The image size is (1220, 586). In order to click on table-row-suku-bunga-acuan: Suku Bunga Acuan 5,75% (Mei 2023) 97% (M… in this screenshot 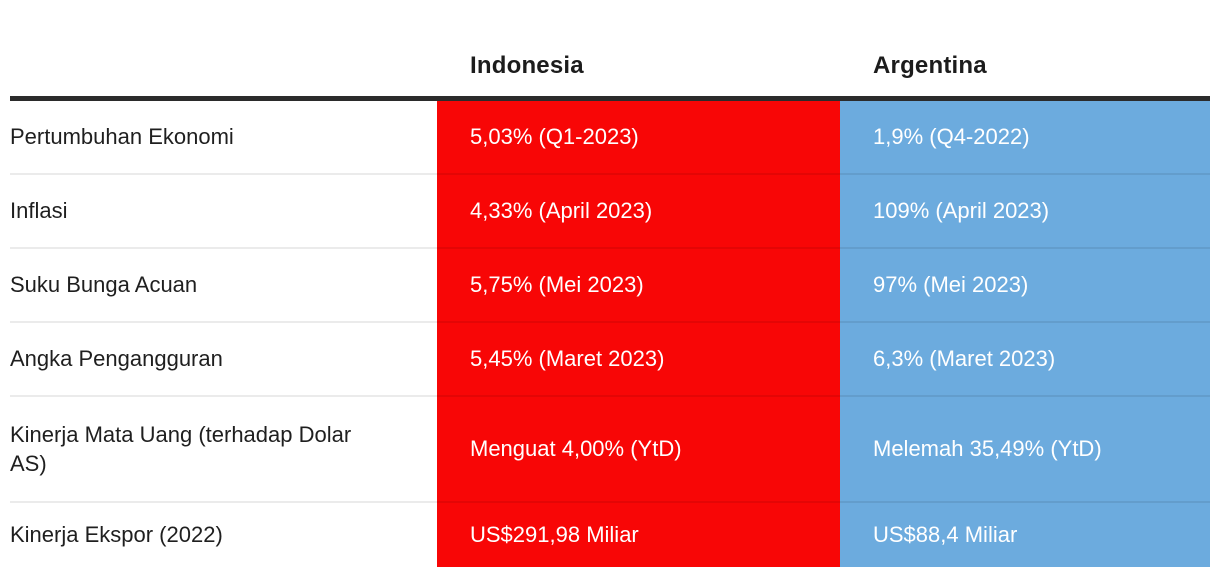, I will do `click(610, 284)`.